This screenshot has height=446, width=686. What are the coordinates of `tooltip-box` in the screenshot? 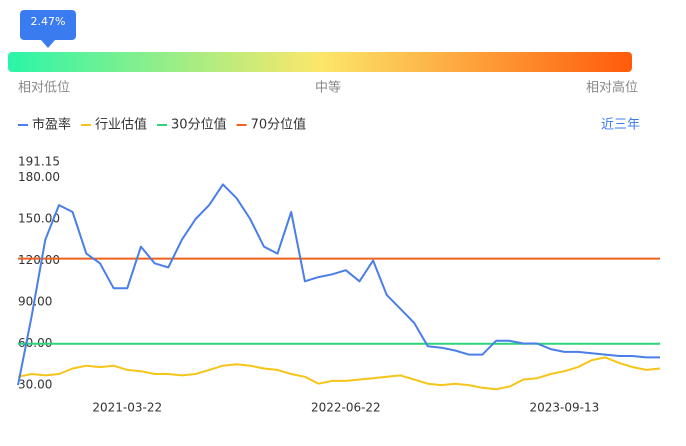 It's located at (48, 25).